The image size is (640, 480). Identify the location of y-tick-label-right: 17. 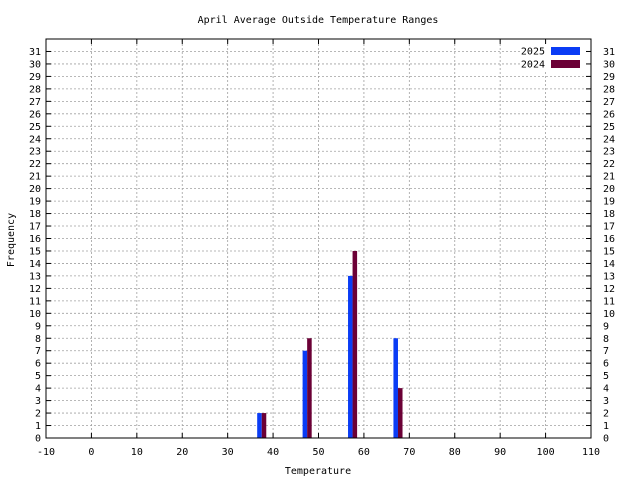
(609, 227).